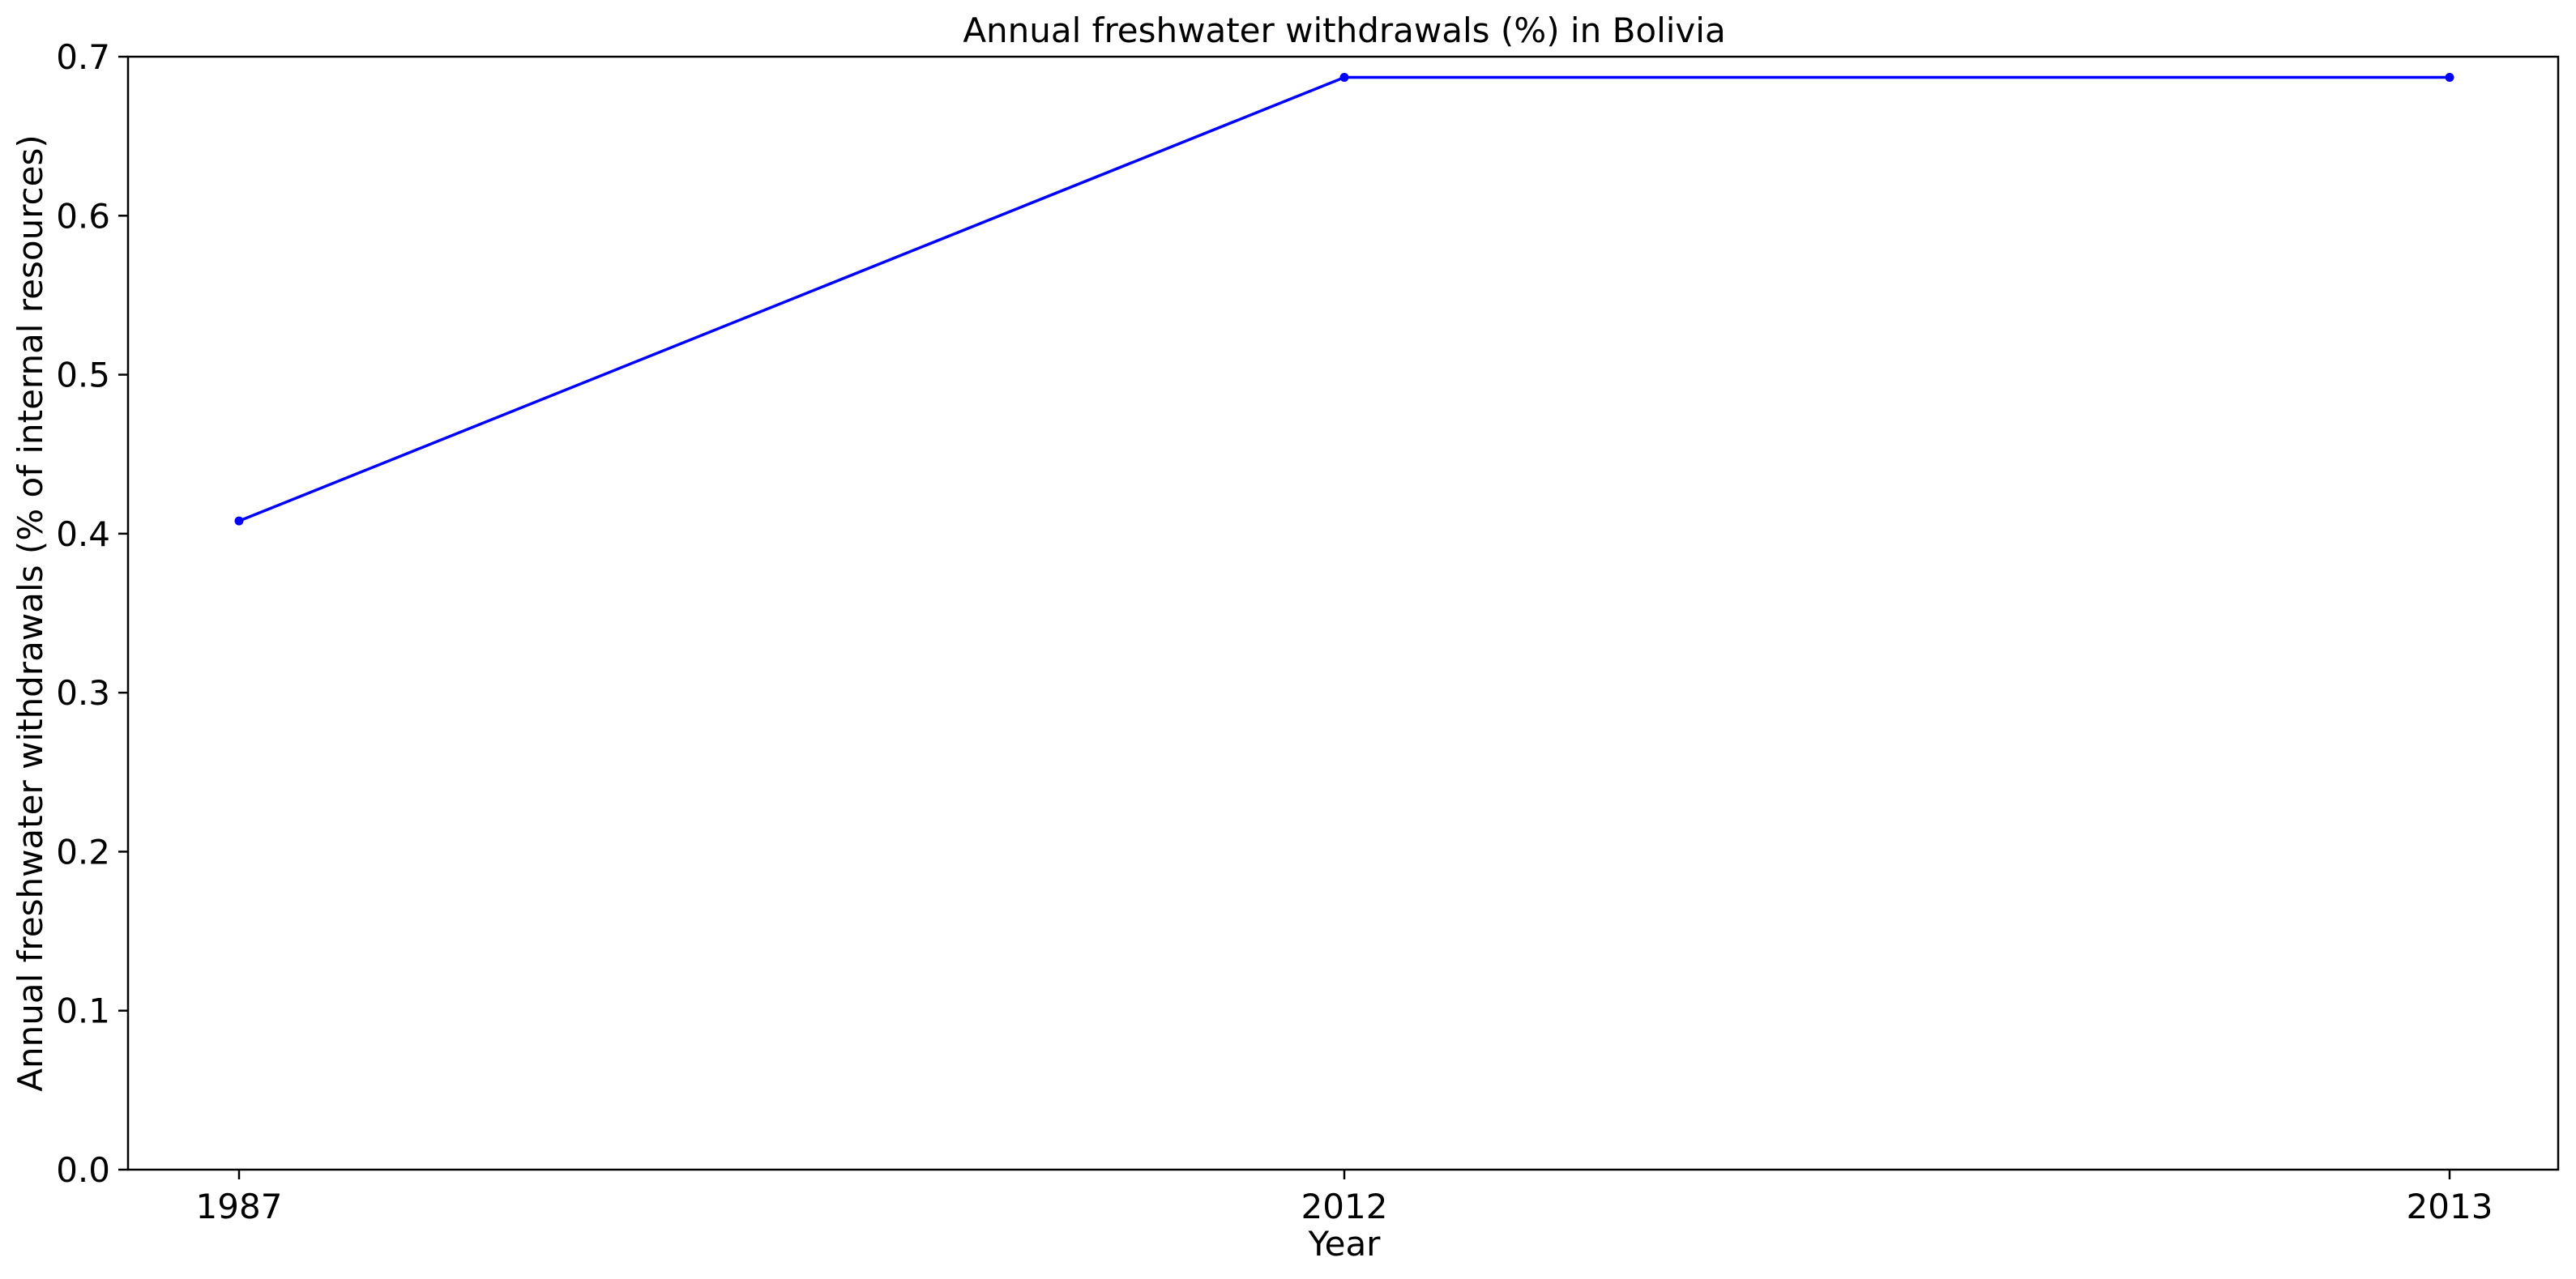 The width and height of the screenshot is (2576, 1279). I want to click on y-tick-label: 0.4, so click(83, 534).